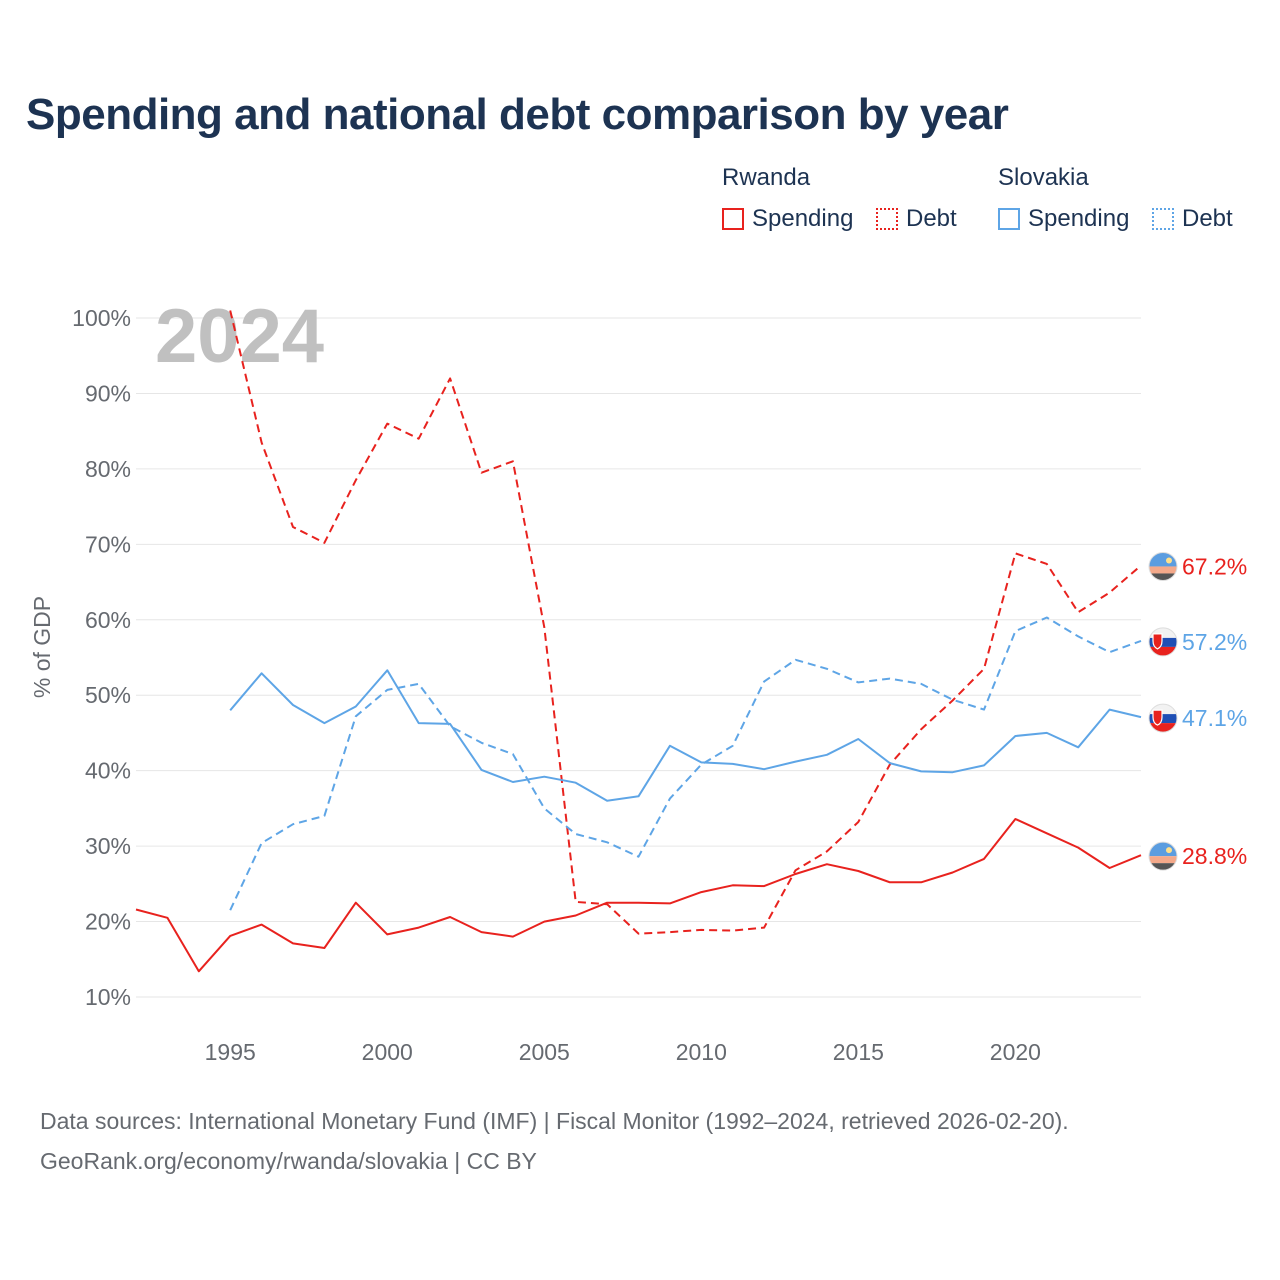 Image resolution: width=1280 pixels, height=1280 pixels. I want to click on y-tick-label: 70%, so click(108, 544).